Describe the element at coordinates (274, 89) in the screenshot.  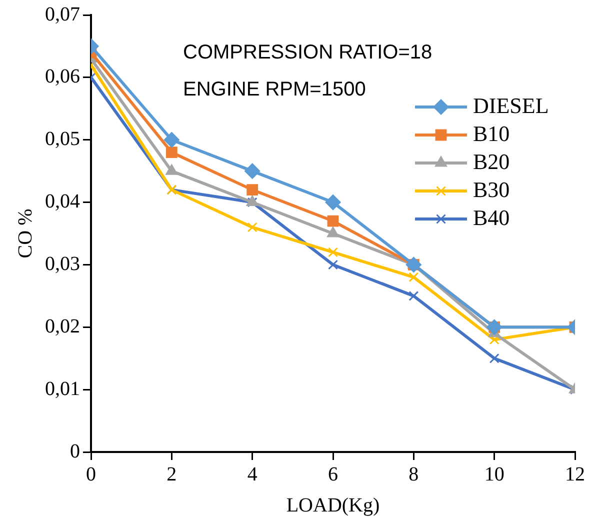
I see `annotation: ENGINE RPM=1500` at that location.